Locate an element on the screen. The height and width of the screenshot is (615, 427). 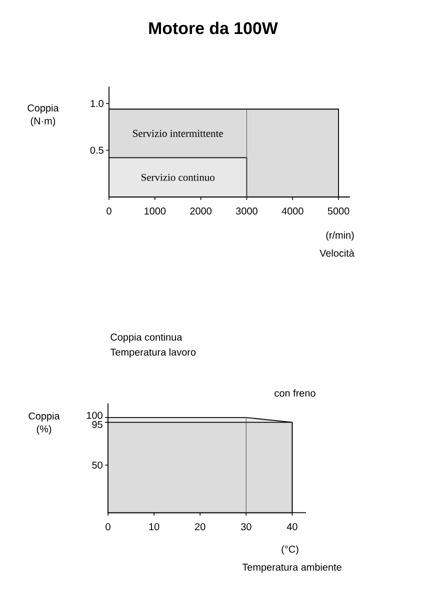
y-tick-label: 100 is located at coordinates (94, 415).